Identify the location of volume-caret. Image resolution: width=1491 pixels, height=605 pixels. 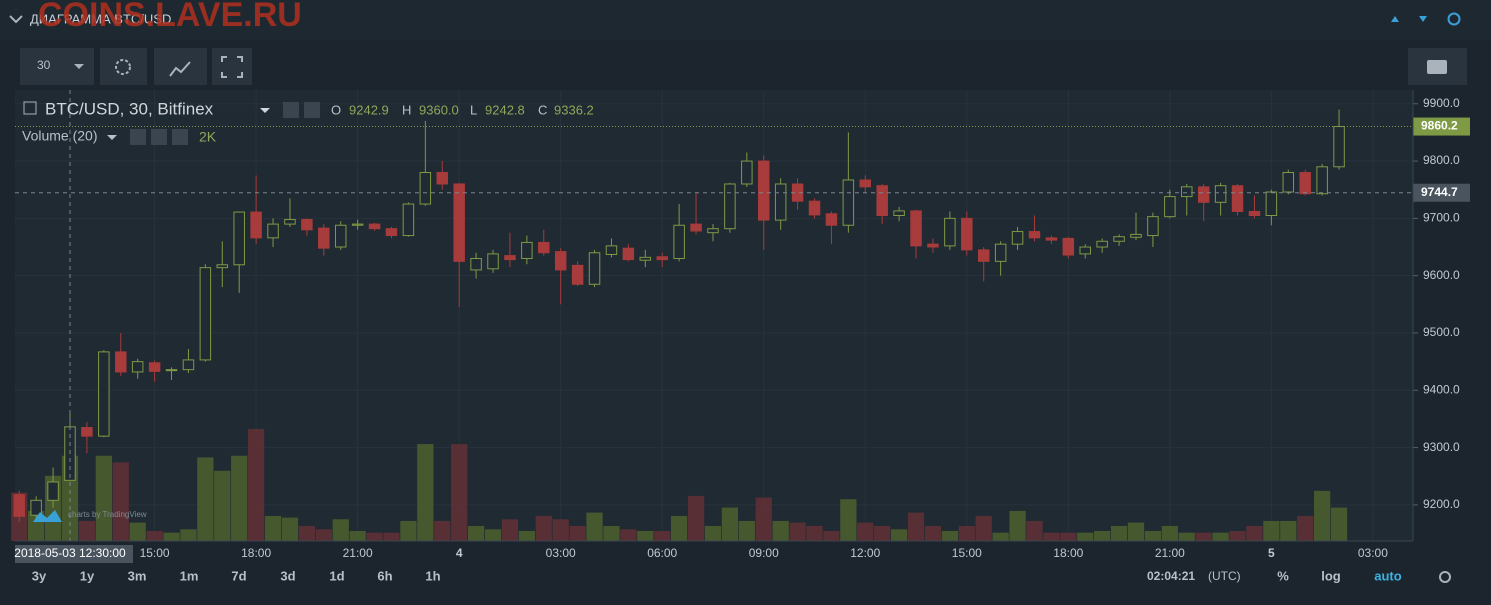
(112, 137).